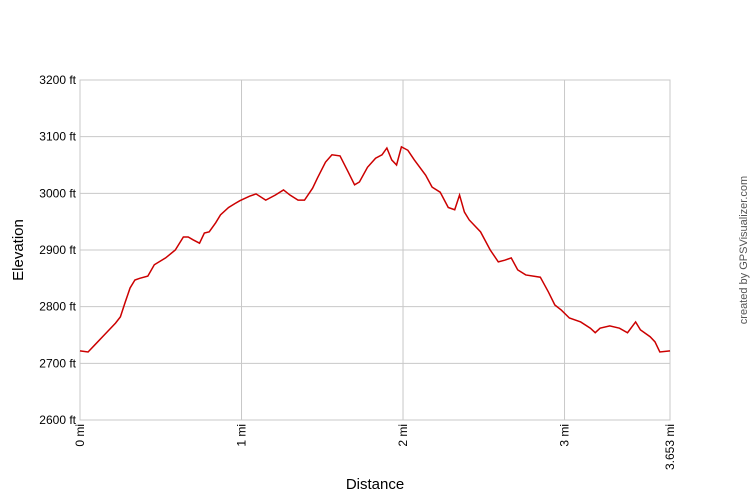 The width and height of the screenshot is (750, 500). Describe the element at coordinates (57, 137) in the screenshot. I see `y-tick-label: 3100 ft` at that location.